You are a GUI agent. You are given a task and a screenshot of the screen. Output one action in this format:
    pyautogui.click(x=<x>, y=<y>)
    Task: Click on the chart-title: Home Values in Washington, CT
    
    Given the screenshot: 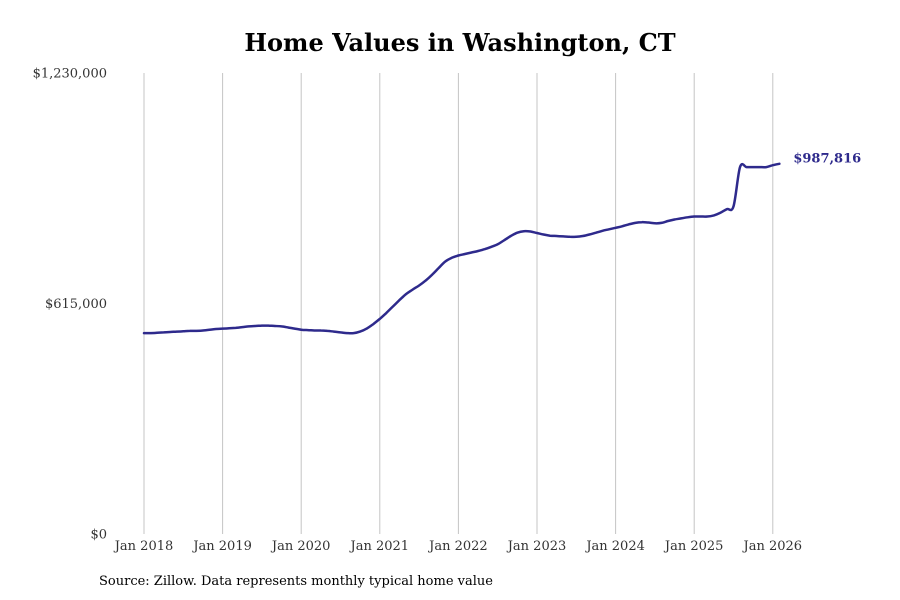 What is the action you would take?
    pyautogui.click(x=460, y=42)
    